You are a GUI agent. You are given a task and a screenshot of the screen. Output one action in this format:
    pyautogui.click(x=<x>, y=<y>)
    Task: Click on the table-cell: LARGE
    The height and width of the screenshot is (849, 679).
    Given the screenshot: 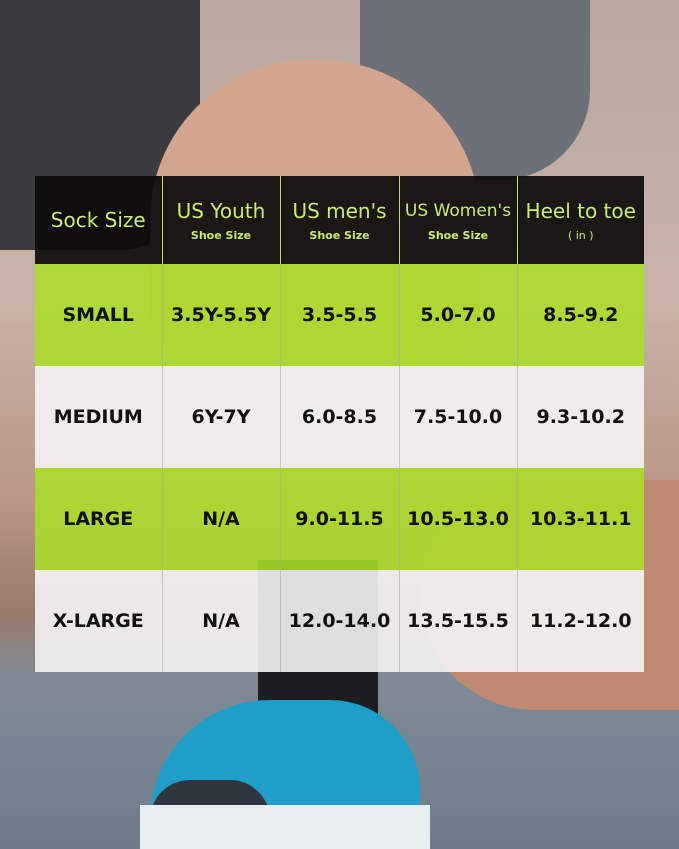 What is the action you would take?
    pyautogui.click(x=99, y=519)
    